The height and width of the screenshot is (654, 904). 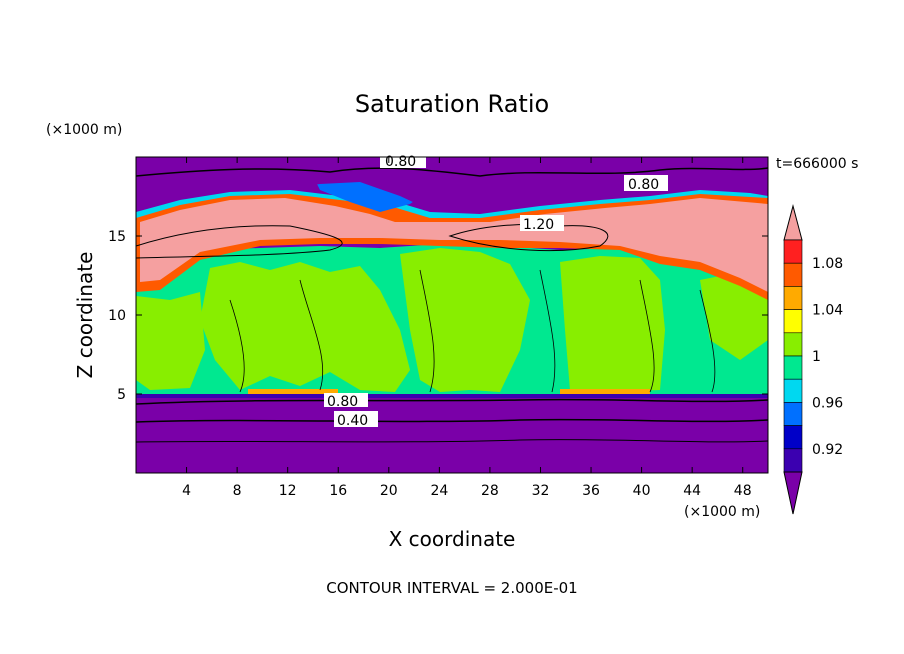 I want to click on colorbar-label: 1.08, so click(x=827, y=264).